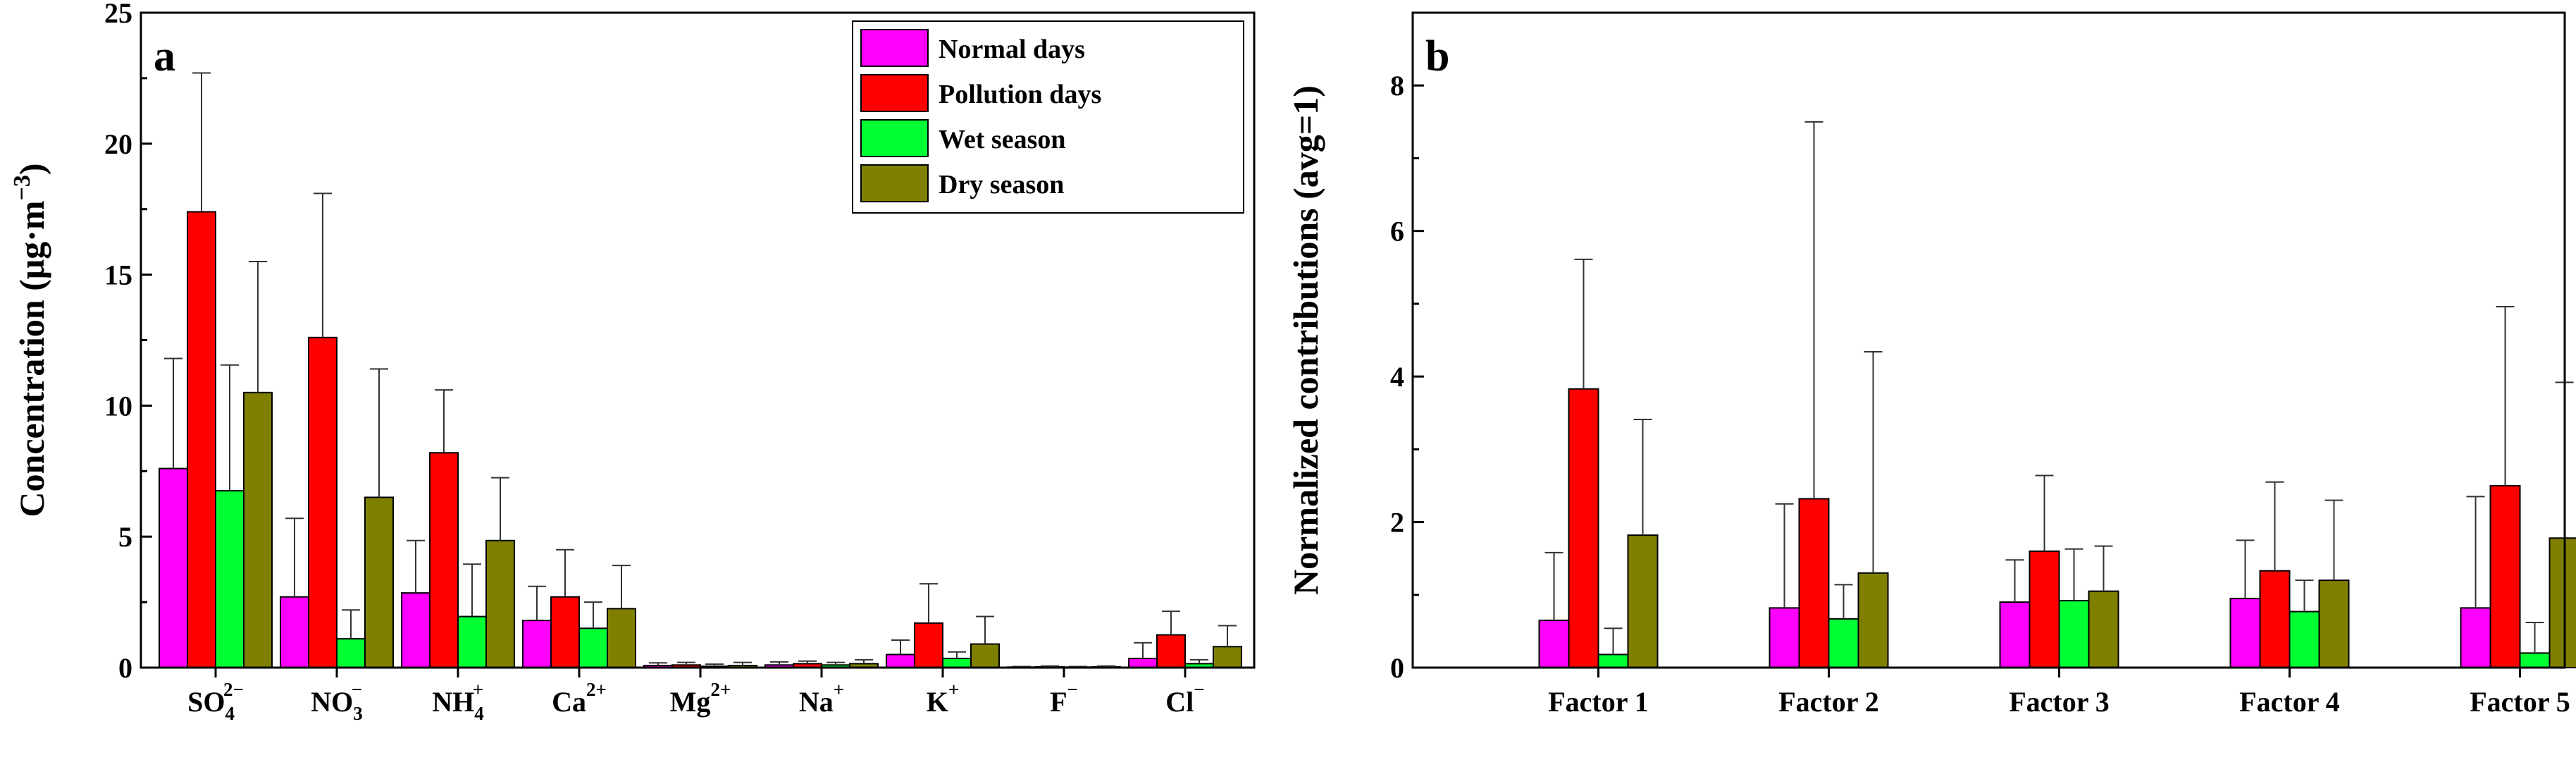  I want to click on y-tick-label: 5, so click(125, 537).